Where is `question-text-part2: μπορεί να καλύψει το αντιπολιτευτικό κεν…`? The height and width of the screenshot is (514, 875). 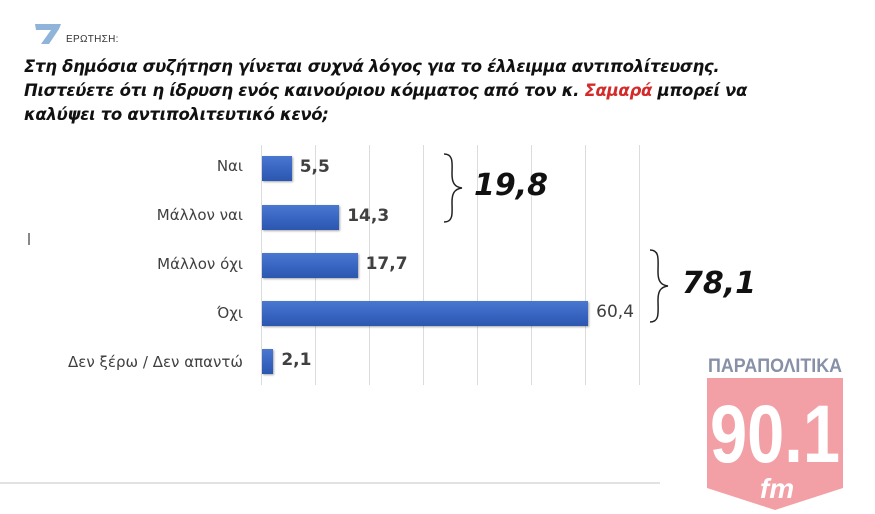 question-text-part2: μπορεί να καλύψει το αντιπολιτευτικό κεν… is located at coordinates (386, 102).